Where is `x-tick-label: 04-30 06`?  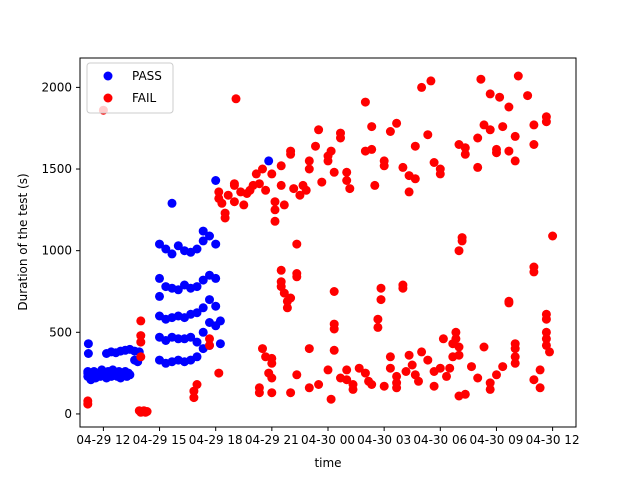 x-tick-label: 04-30 06 is located at coordinates (440, 440).